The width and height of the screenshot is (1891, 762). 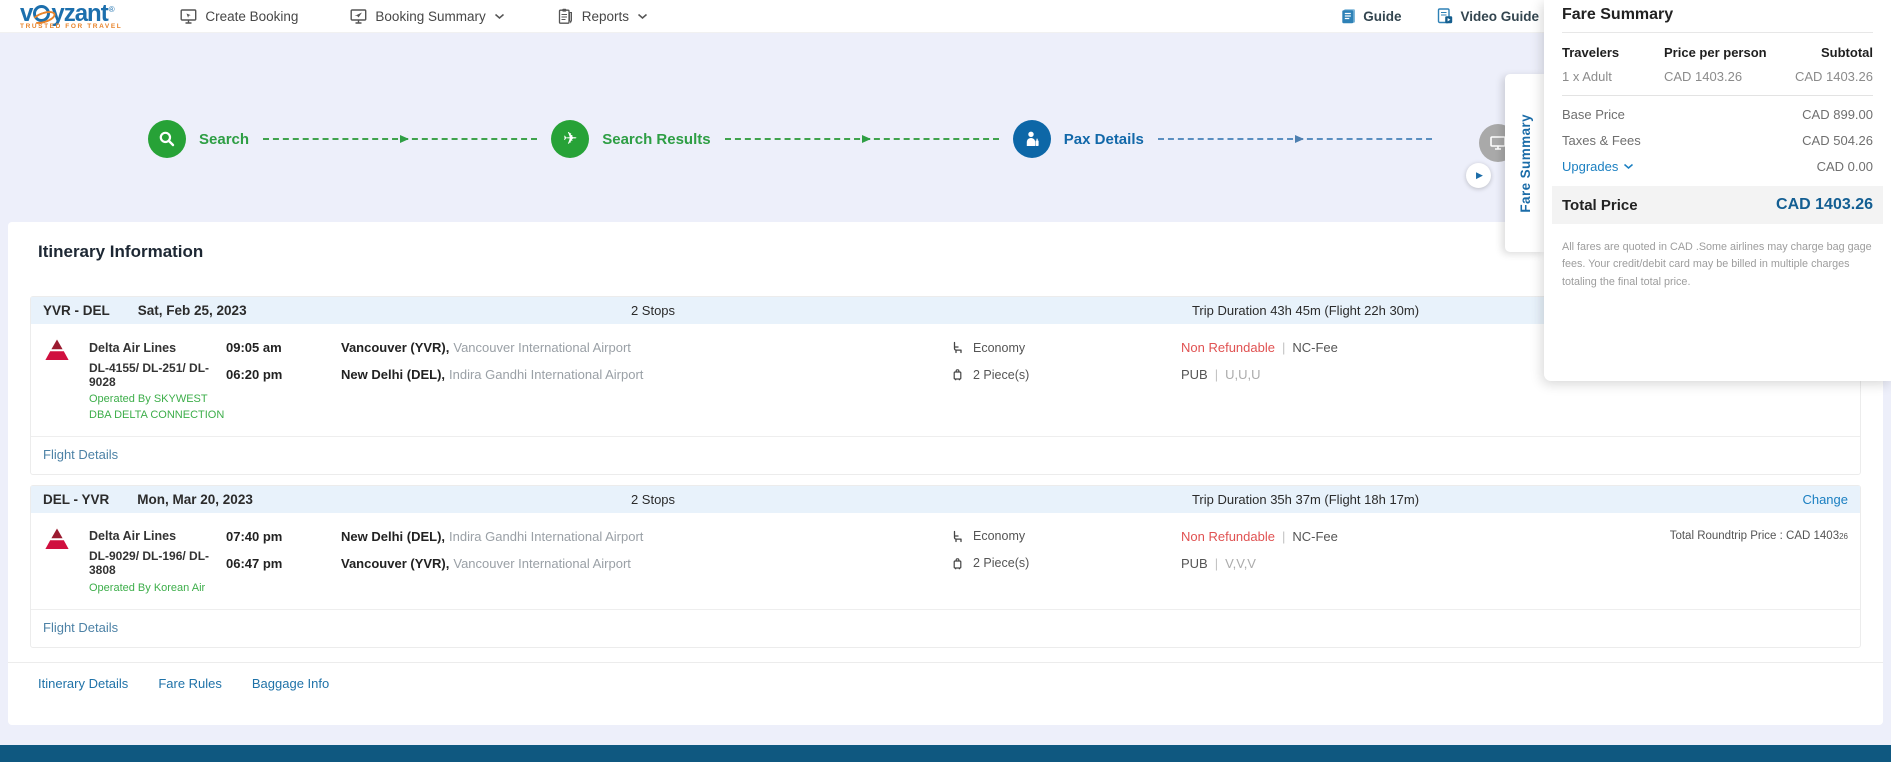 What do you see at coordinates (239, 16) in the screenshot?
I see `nav-create-booking: Create Booking` at bounding box center [239, 16].